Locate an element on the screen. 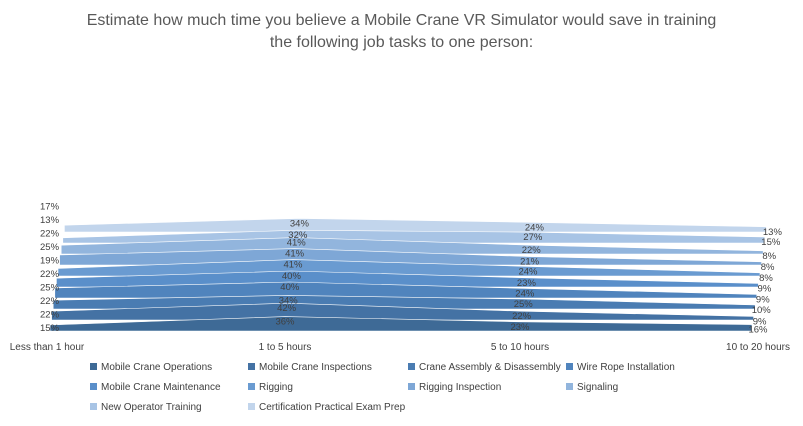 The width and height of the screenshot is (803, 426). category-label: 10 to 20 hours is located at coordinates (758, 347).